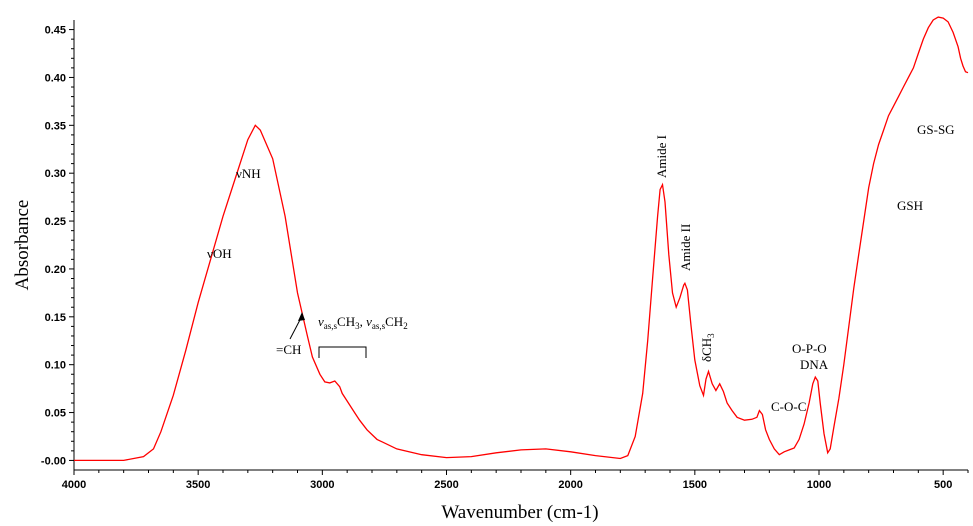 The image size is (973, 526). Describe the element at coordinates (22, 245) in the screenshot. I see `y-axis-title: Absorbance` at that location.